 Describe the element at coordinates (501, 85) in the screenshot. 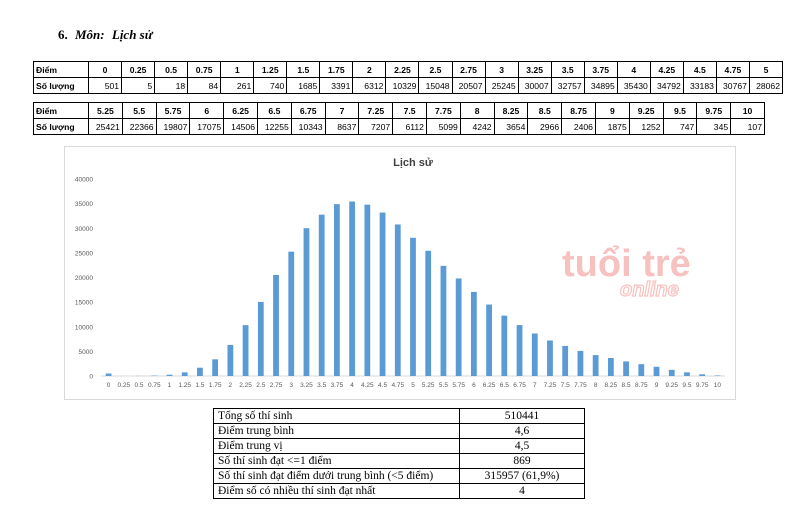

I see `count-cell: 25245` at that location.